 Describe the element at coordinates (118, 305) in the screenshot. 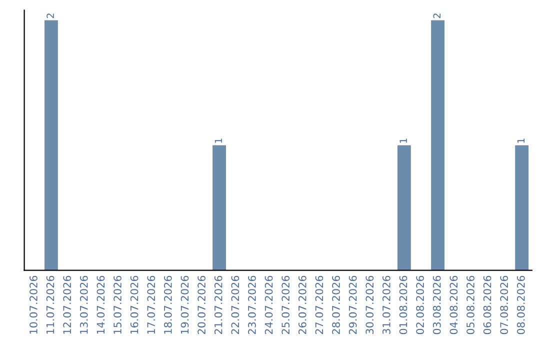

I see `x-tick-label: 15.07.2026` at that location.